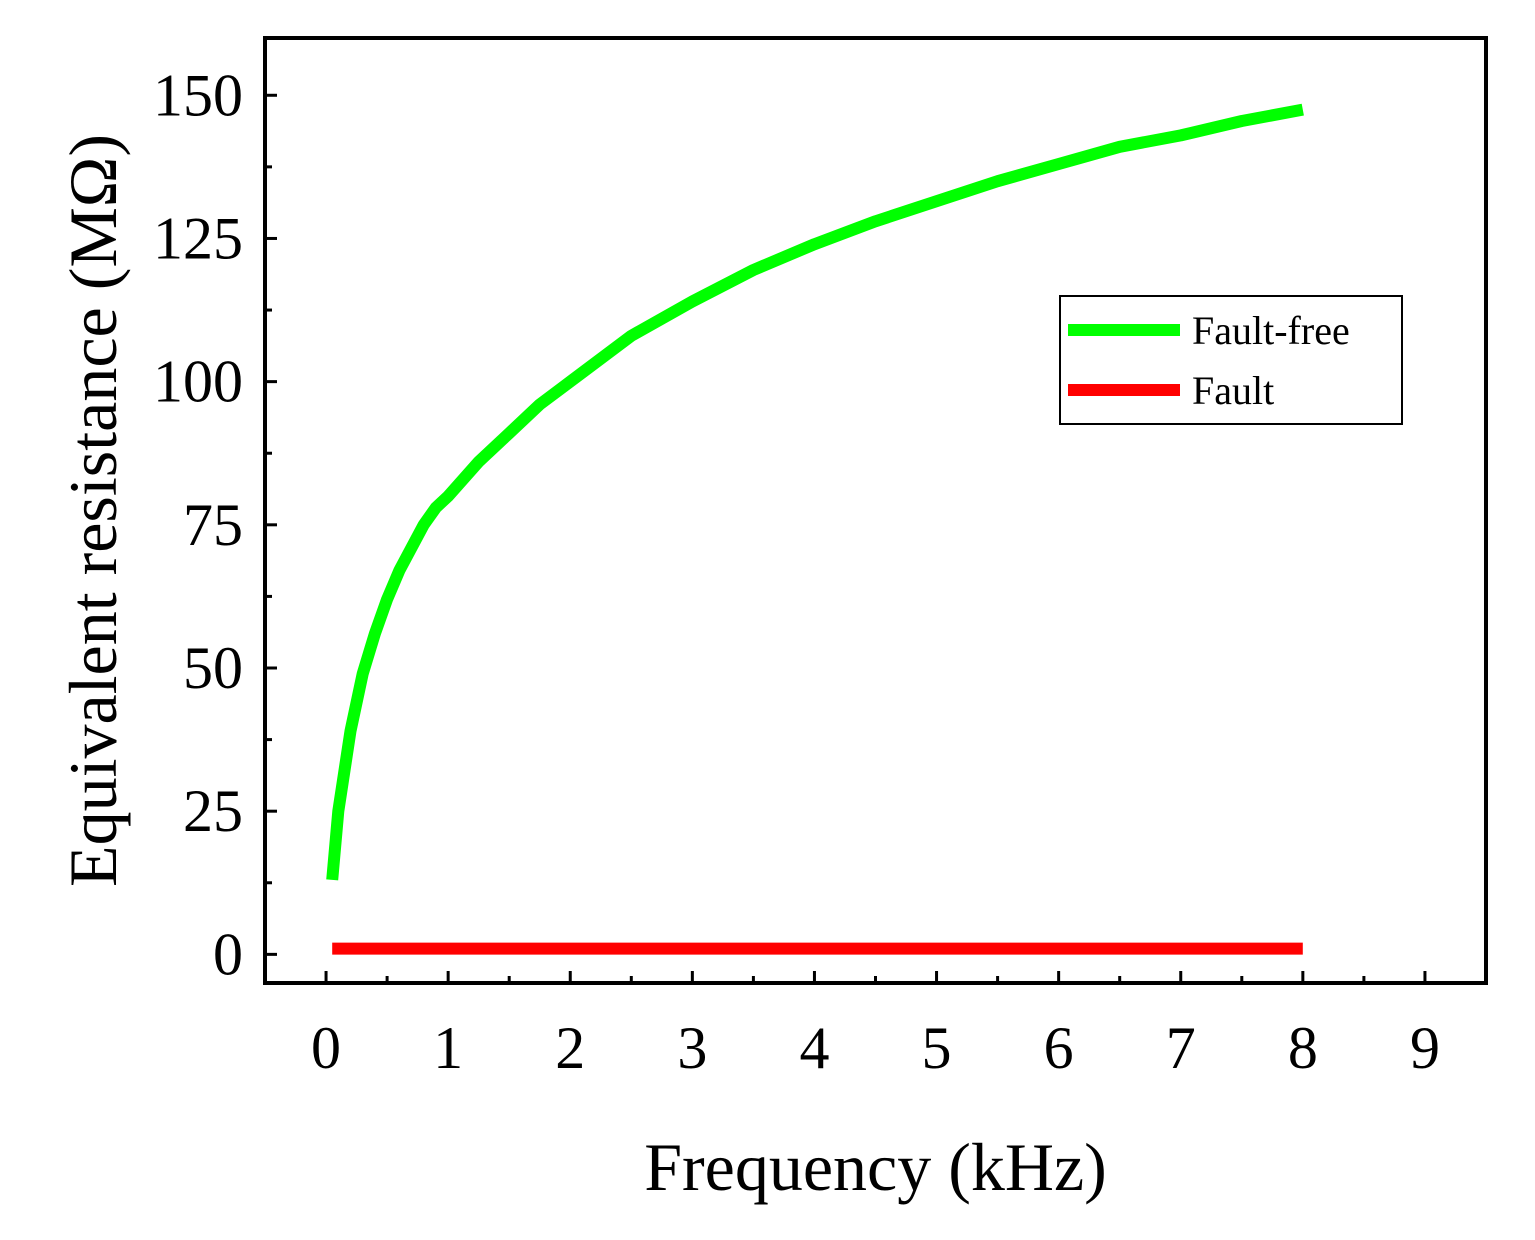 The width and height of the screenshot is (1535, 1240). Describe the element at coordinates (213, 811) in the screenshot. I see `y-tick-label: 25` at that location.